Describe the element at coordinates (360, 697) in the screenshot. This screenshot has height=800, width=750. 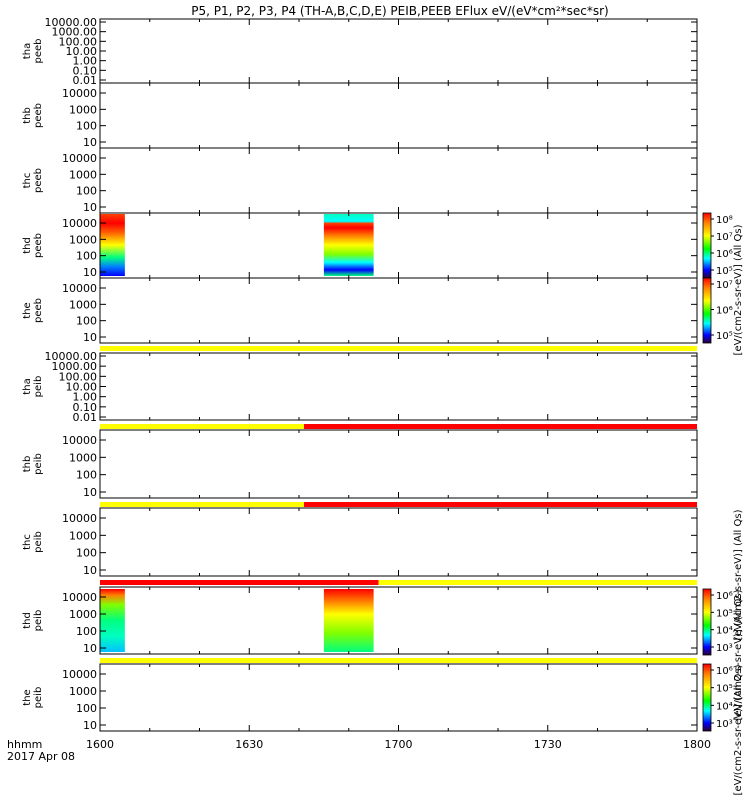
I see `panel-the-peib: 10000 1000 100 10 the peib` at that location.